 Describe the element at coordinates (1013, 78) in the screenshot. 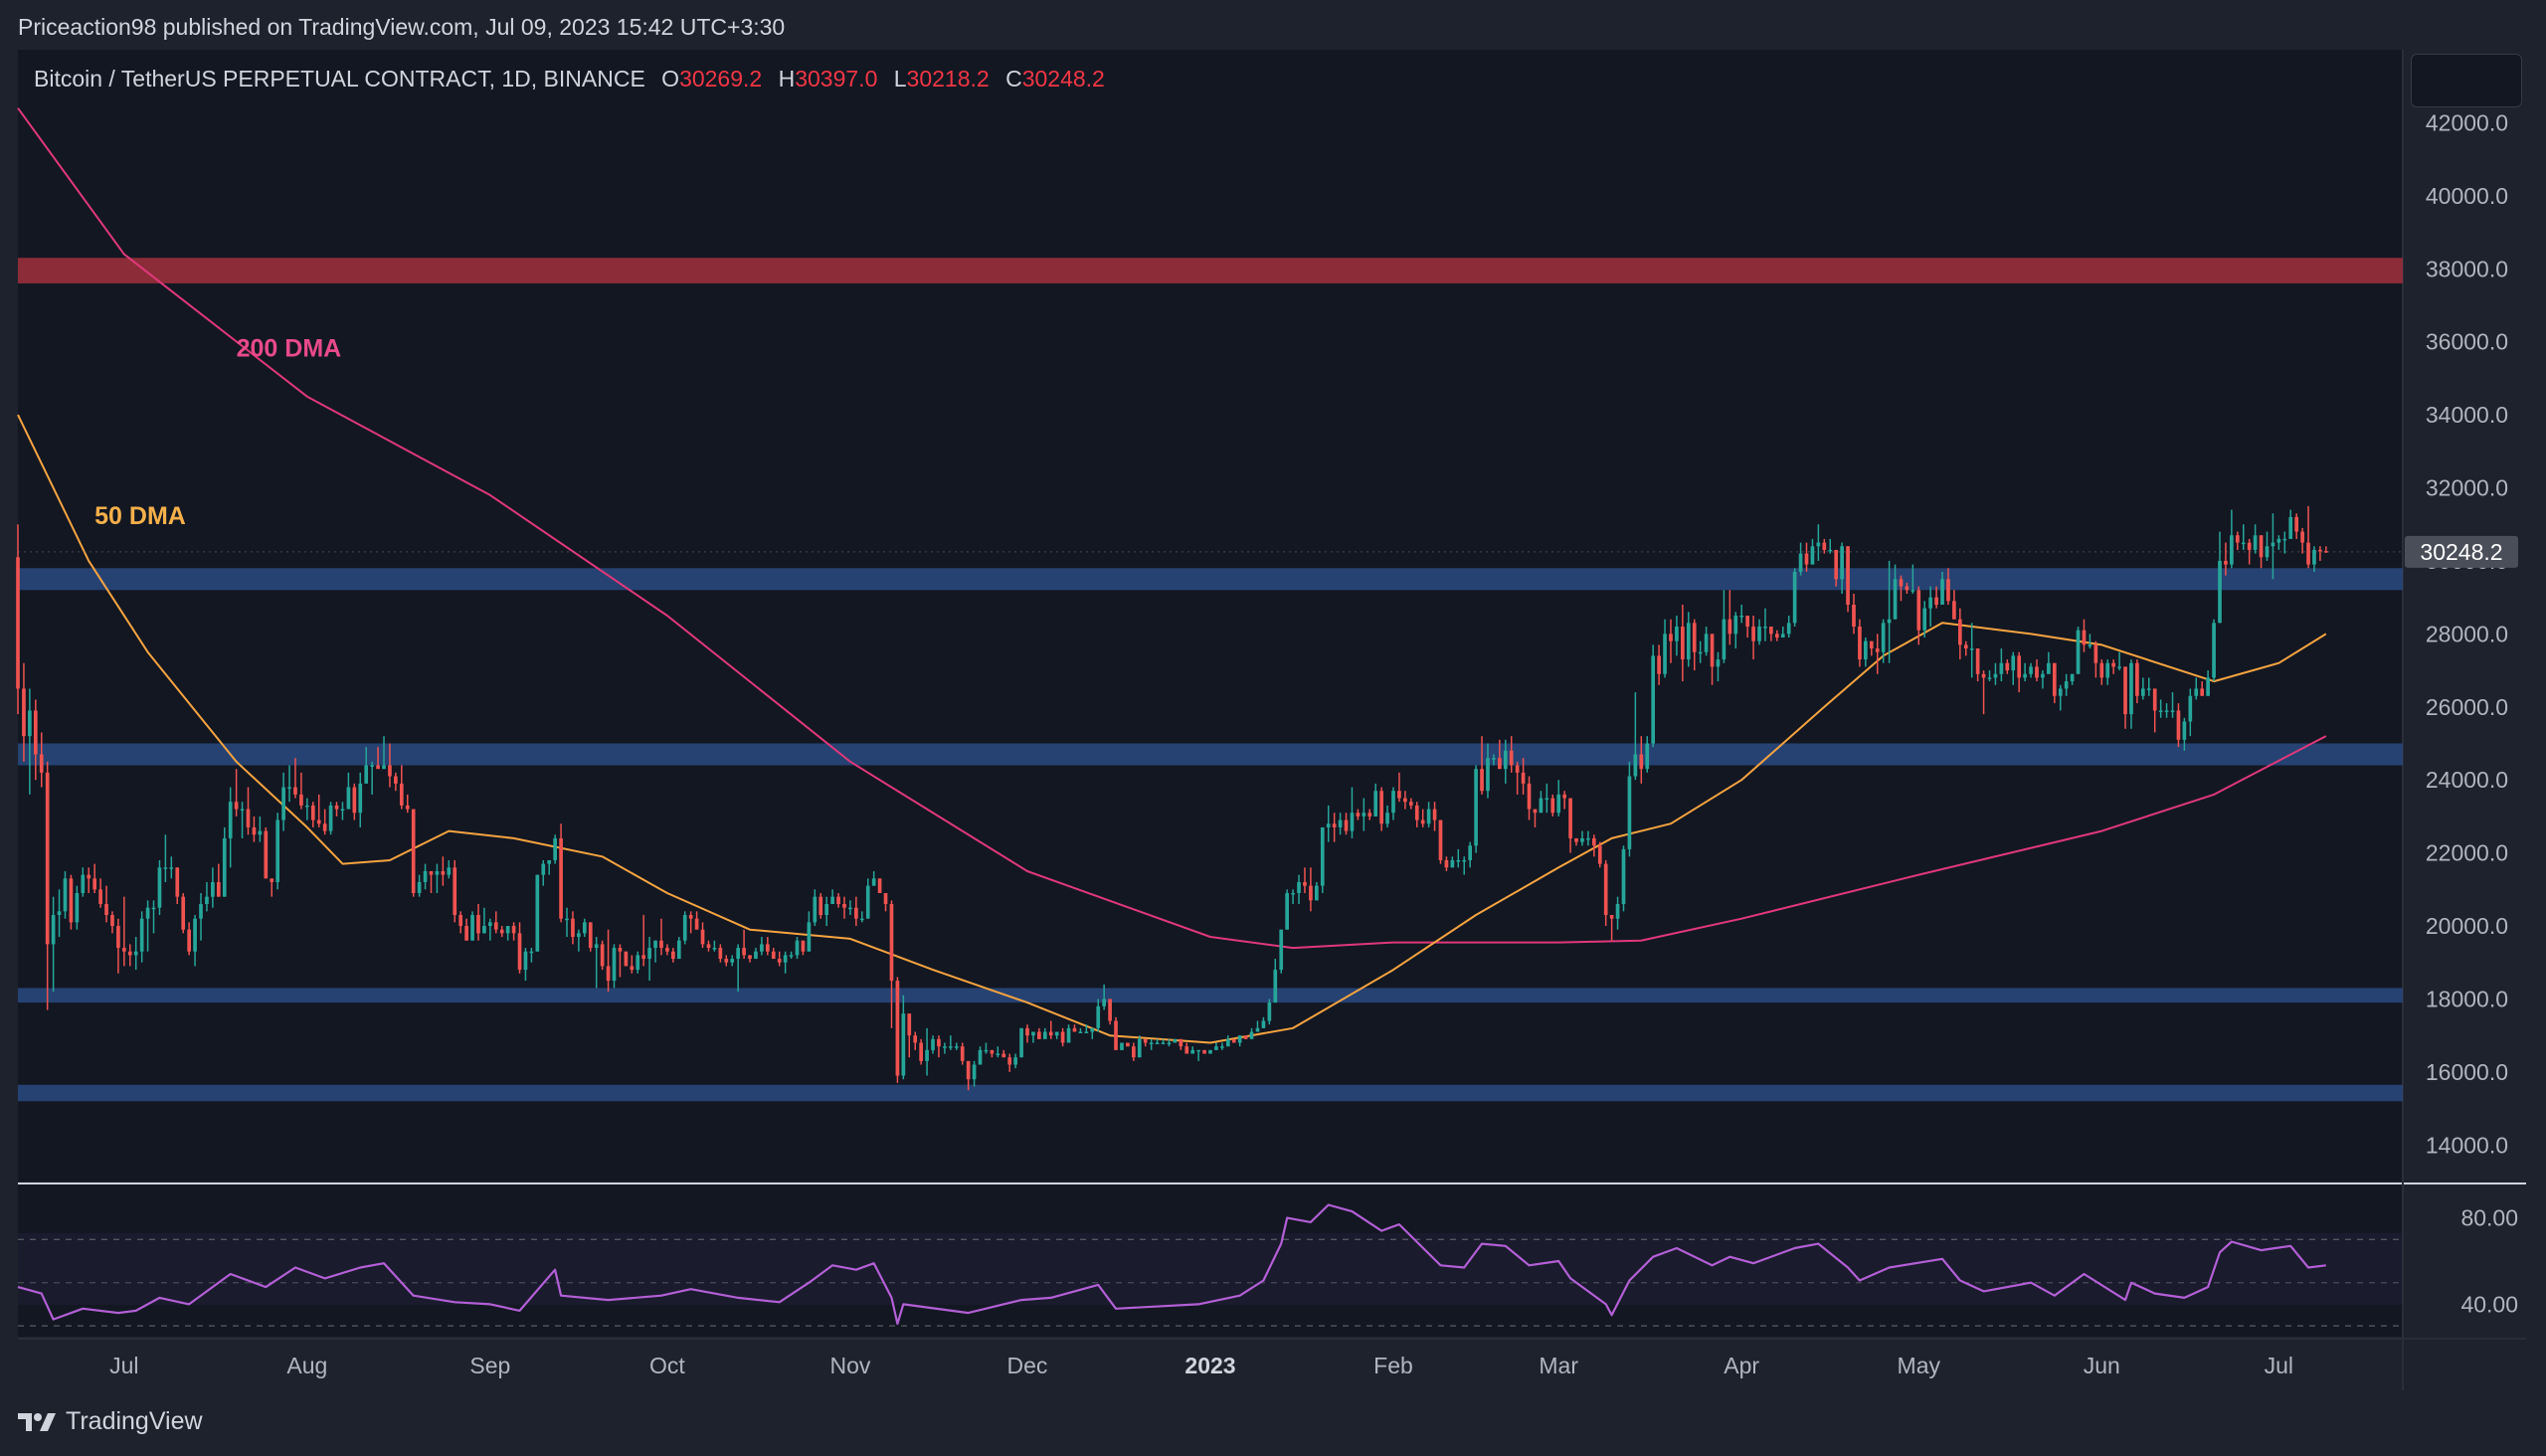

I see `close-label: C` at that location.